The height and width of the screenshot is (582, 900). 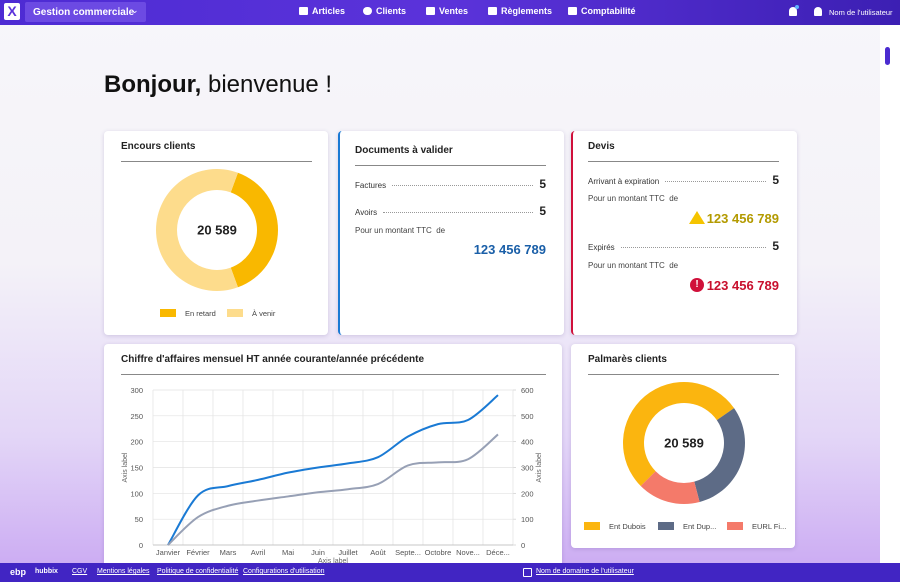 I want to click on card-title: Documents à valider, so click(x=404, y=150).